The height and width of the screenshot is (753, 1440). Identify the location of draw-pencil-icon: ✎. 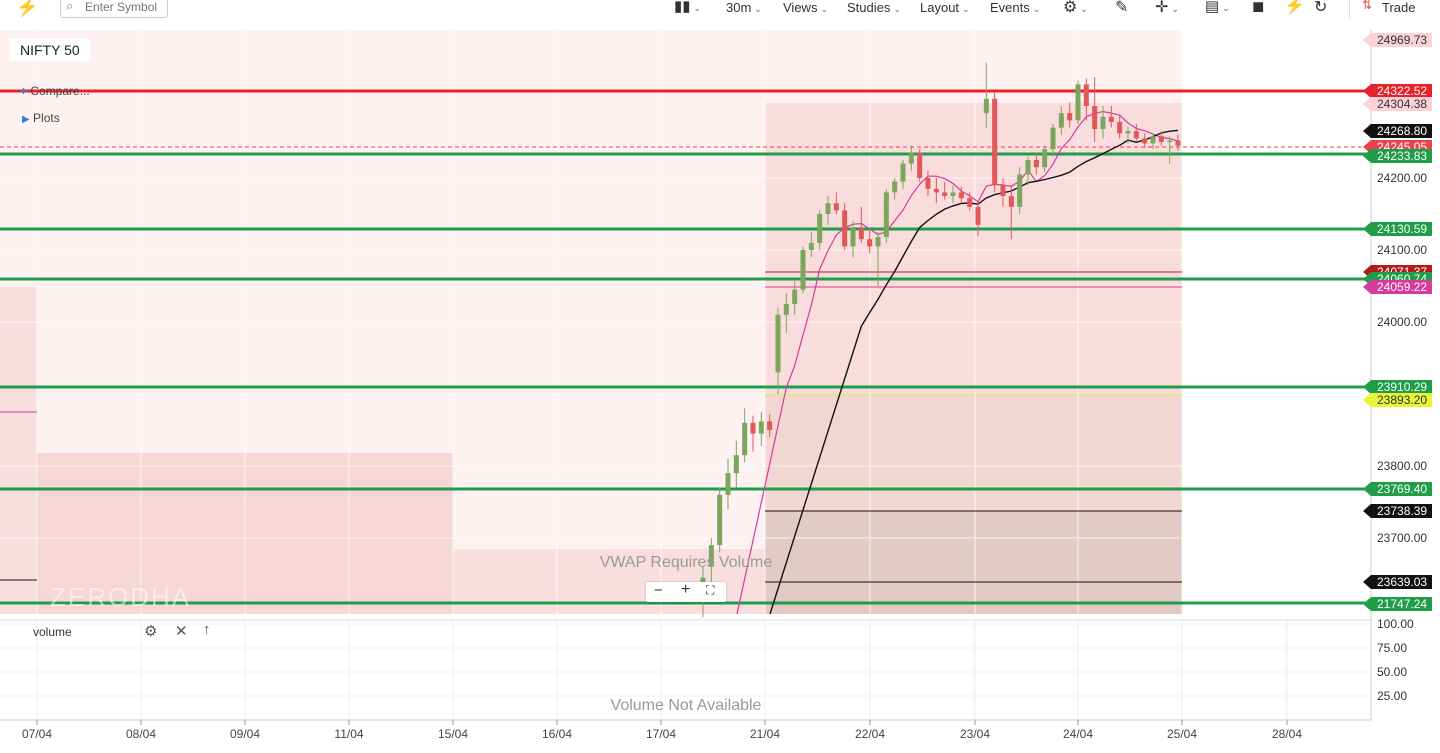
(1122, 8).